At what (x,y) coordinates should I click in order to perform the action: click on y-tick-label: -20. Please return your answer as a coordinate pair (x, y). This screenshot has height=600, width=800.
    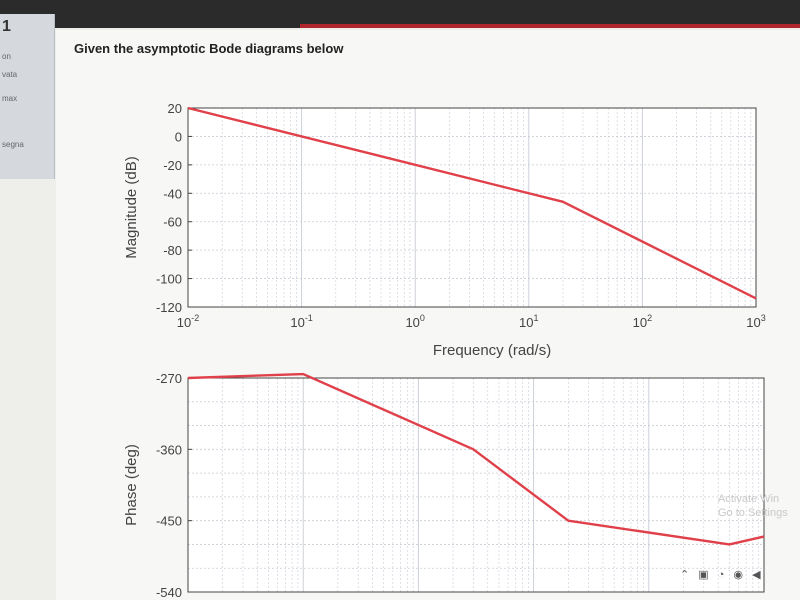
    Looking at the image, I should click on (172, 165).